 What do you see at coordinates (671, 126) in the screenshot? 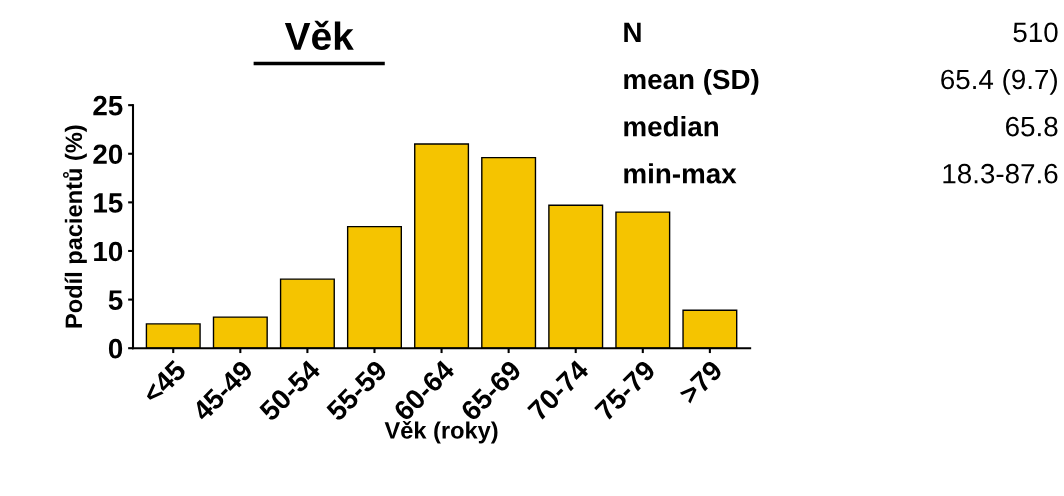
I see `annotation: median` at bounding box center [671, 126].